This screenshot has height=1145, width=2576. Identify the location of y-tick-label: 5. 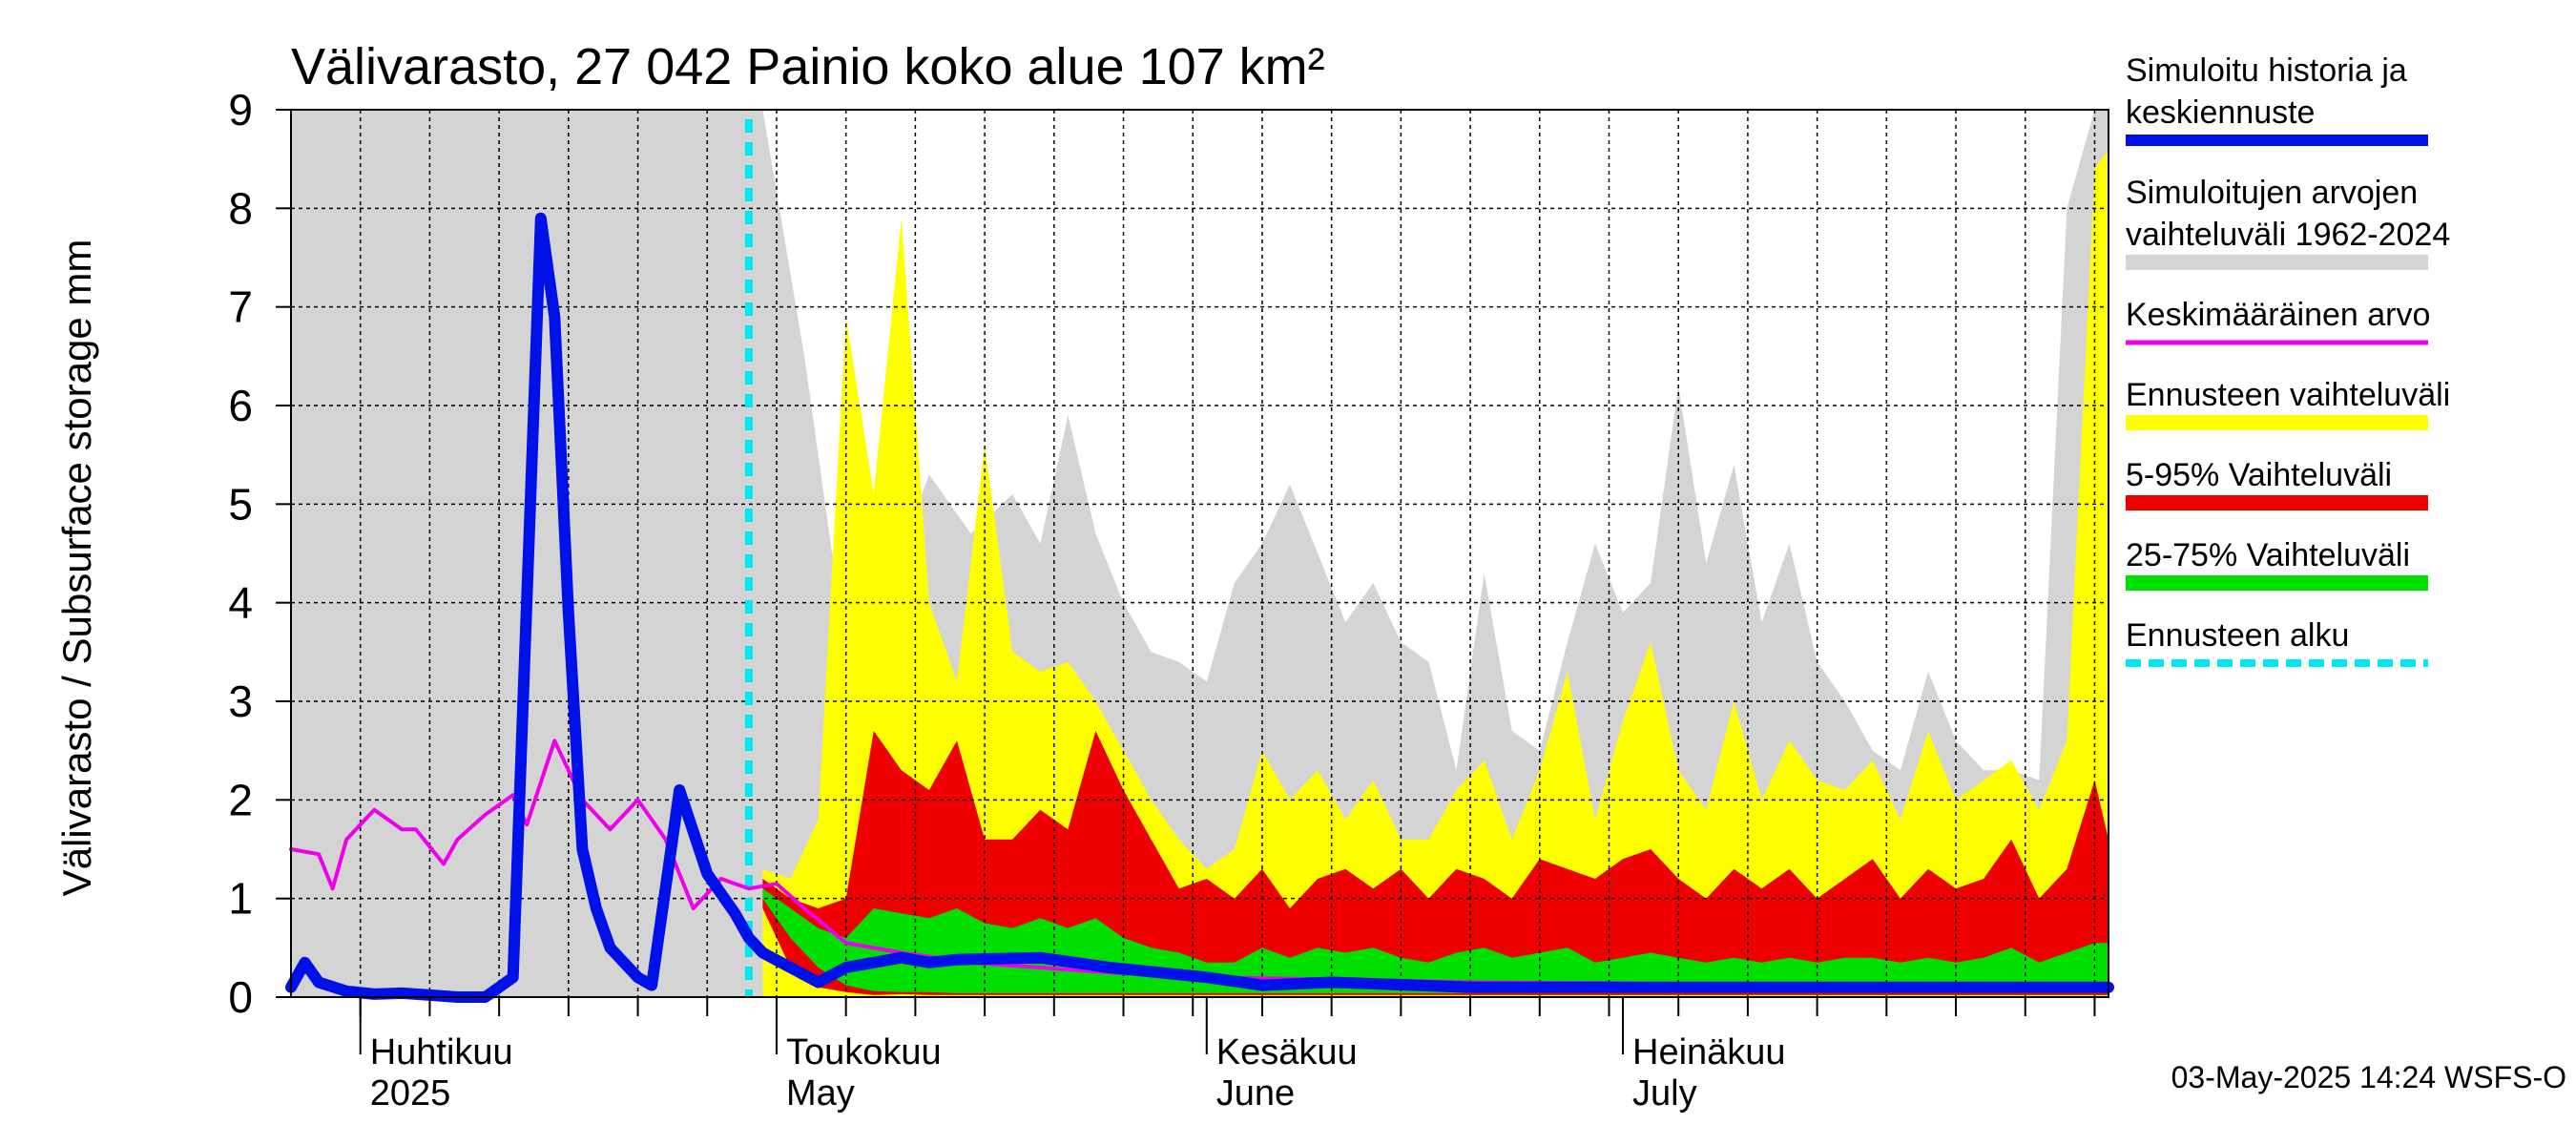
(240, 504).